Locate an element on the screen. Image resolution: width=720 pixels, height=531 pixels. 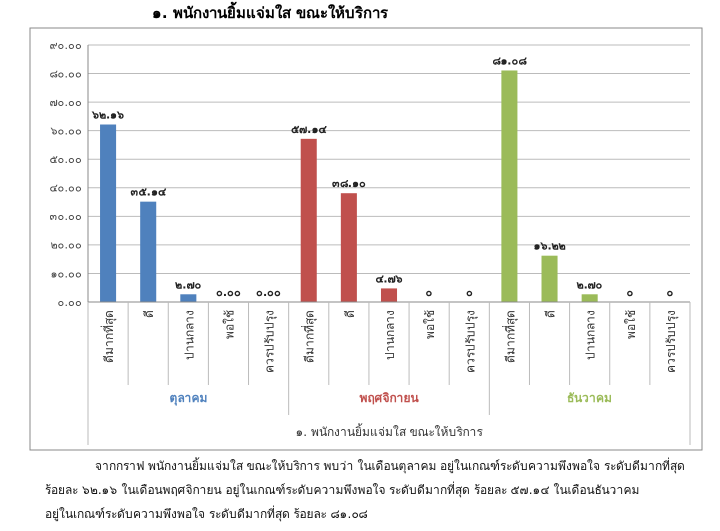
data-label: ๘๑.๐๘ is located at coordinates (510, 61).